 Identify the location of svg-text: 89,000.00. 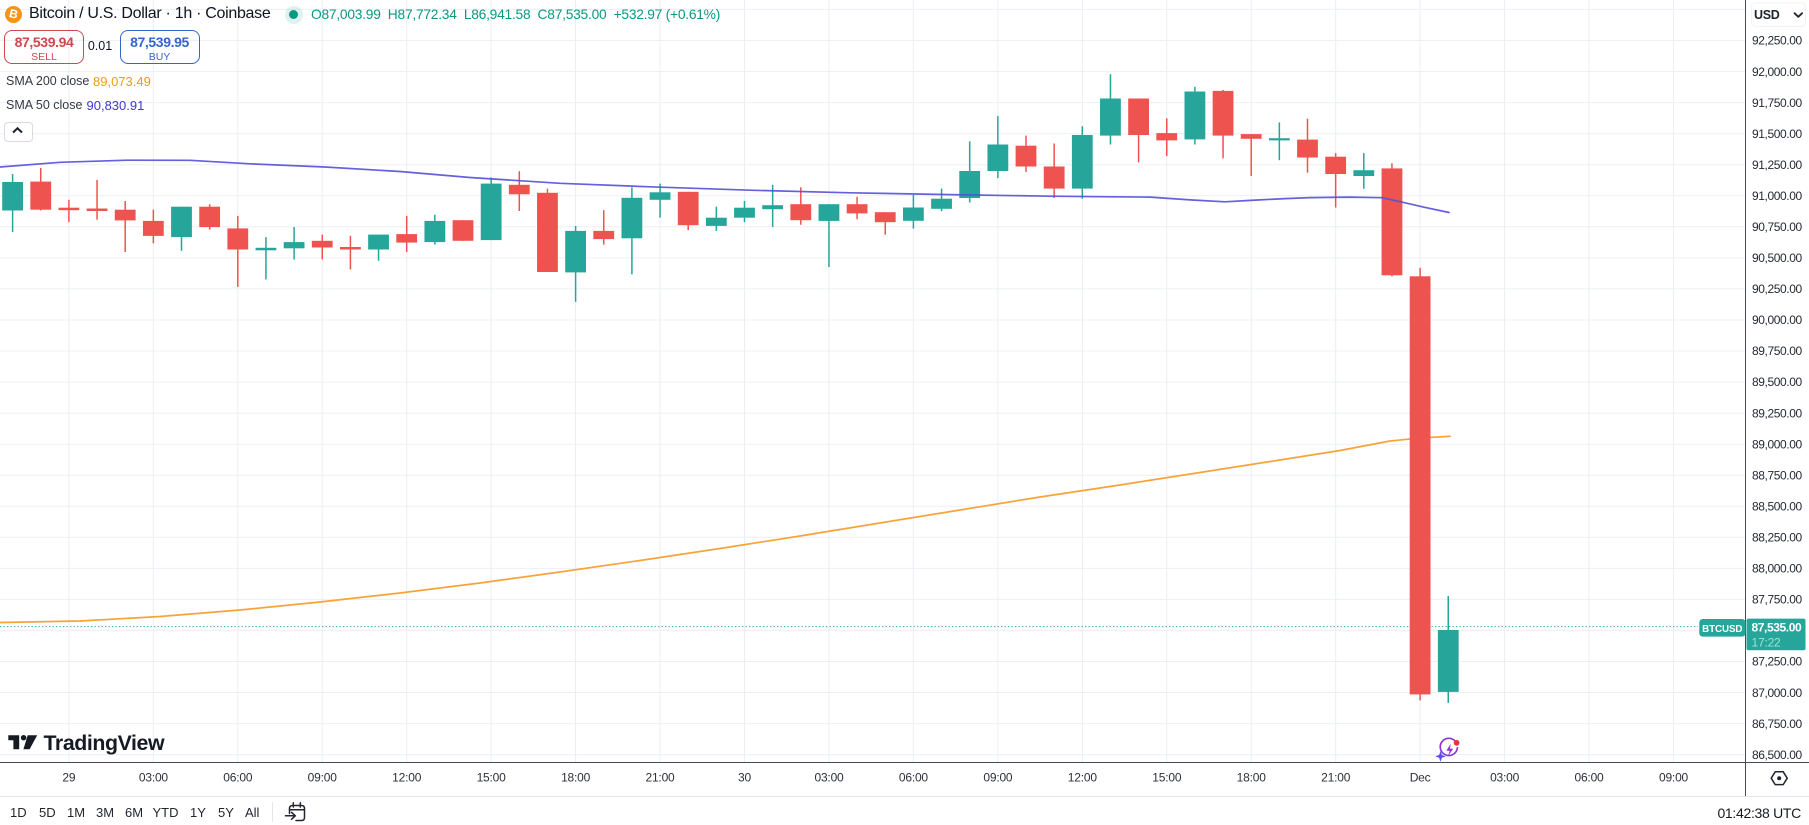
(1777, 444).